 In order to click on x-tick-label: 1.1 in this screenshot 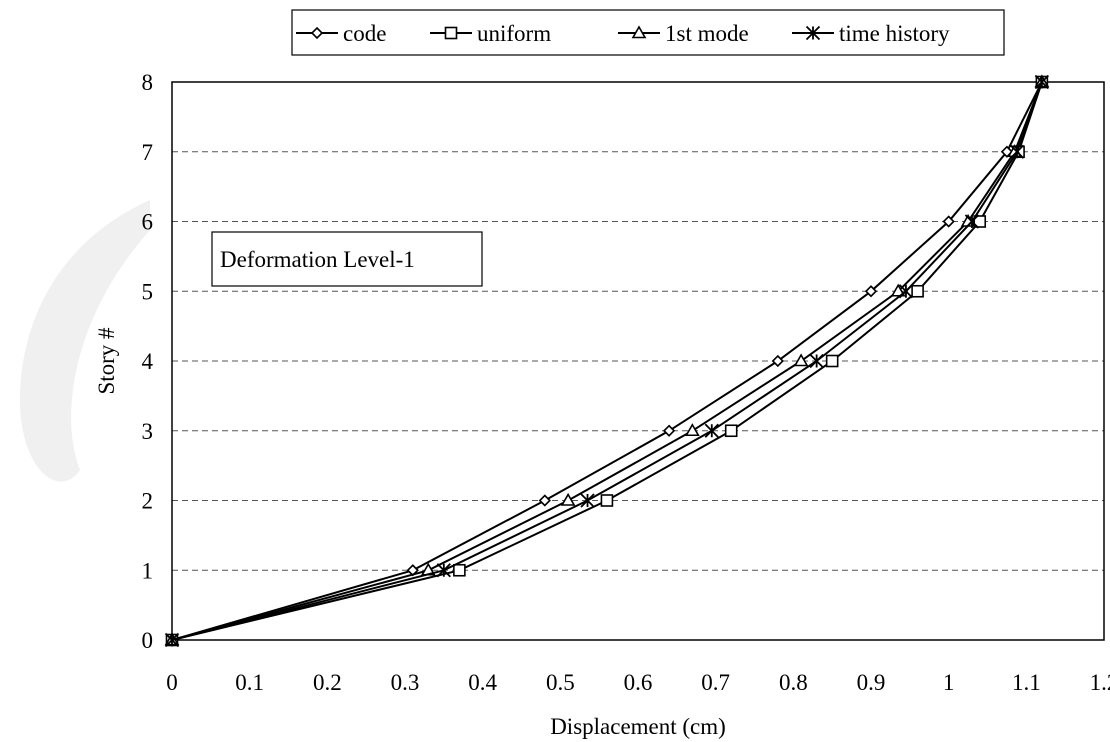, I will do `click(1026, 682)`.